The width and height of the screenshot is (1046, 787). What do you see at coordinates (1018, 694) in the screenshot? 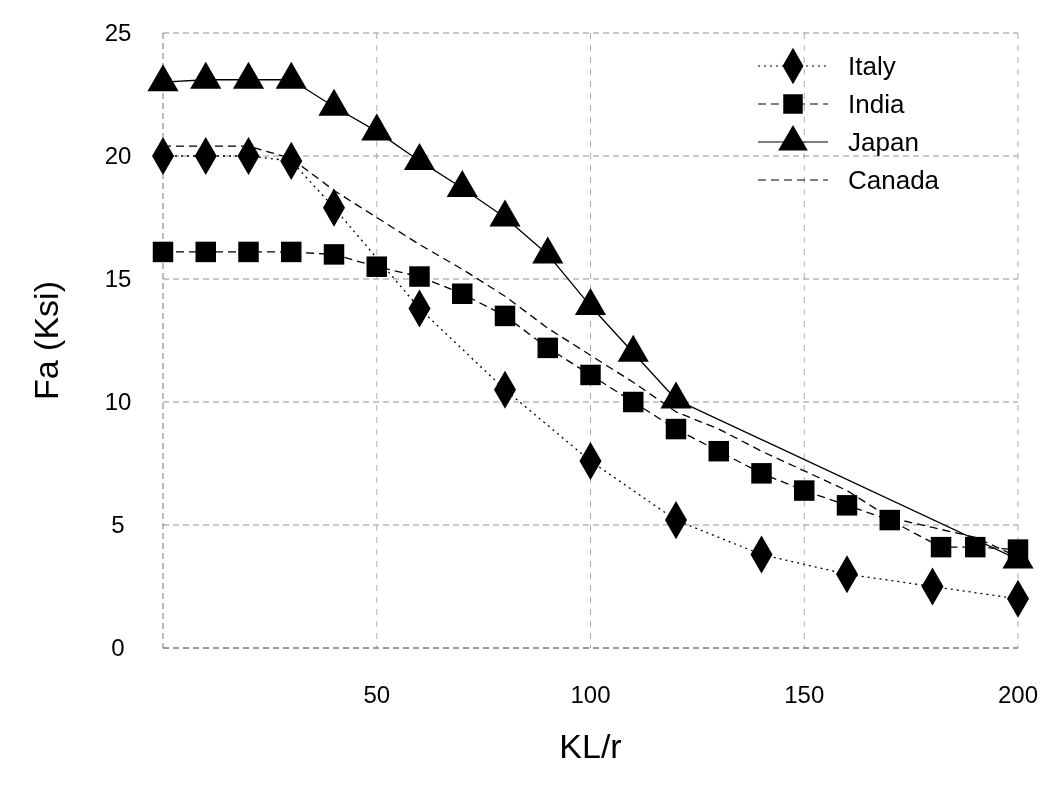
I see `x-tick-label: 200` at bounding box center [1018, 694].